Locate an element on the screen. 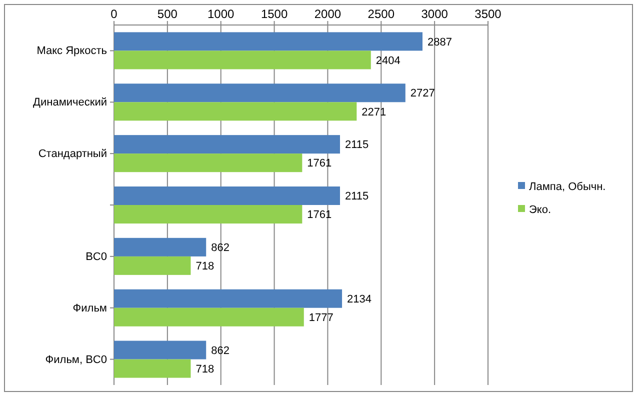 This screenshot has height=397, width=638. y-tick-label: Динамический is located at coordinates (70, 102).